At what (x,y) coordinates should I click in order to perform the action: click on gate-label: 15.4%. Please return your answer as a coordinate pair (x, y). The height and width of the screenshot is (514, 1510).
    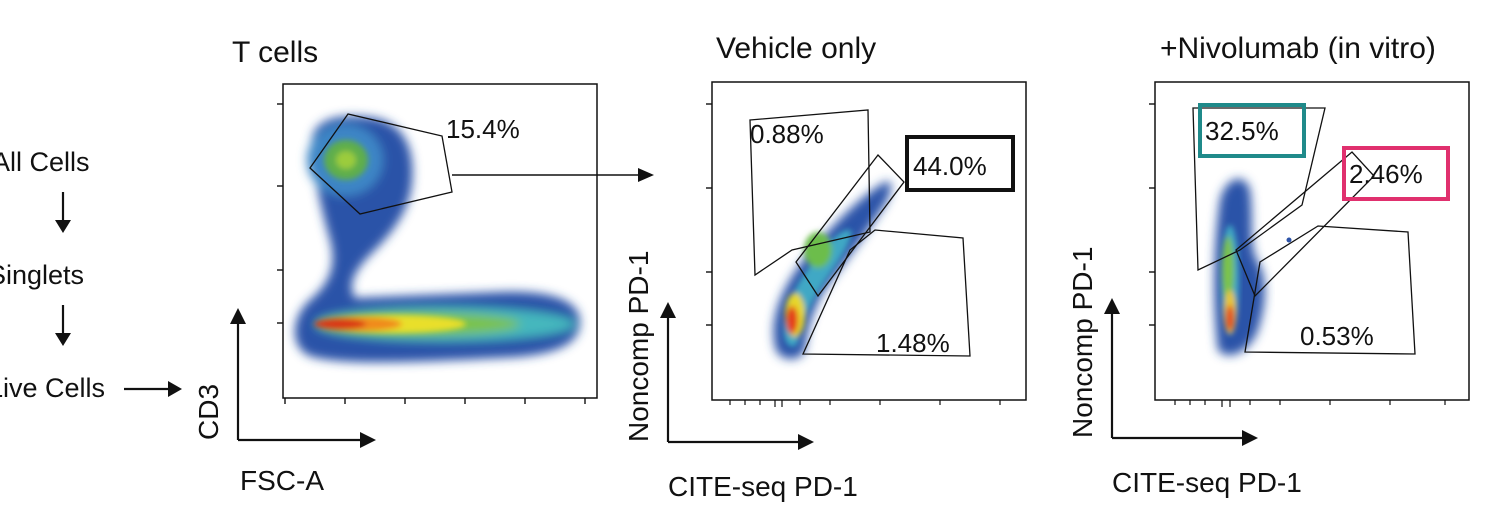
    Looking at the image, I should click on (483, 129).